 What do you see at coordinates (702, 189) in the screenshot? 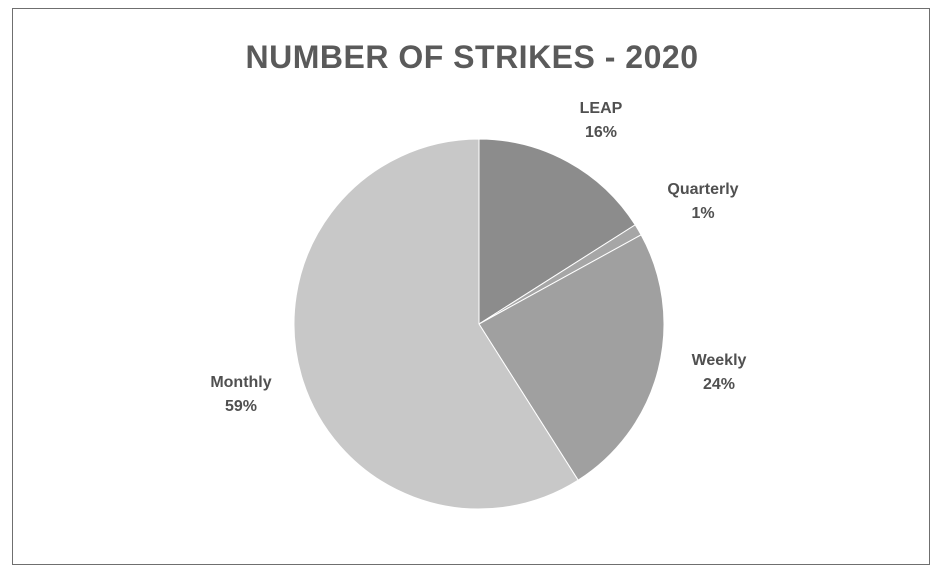
I see `slice-label-quarterly: Quarterly` at bounding box center [702, 189].